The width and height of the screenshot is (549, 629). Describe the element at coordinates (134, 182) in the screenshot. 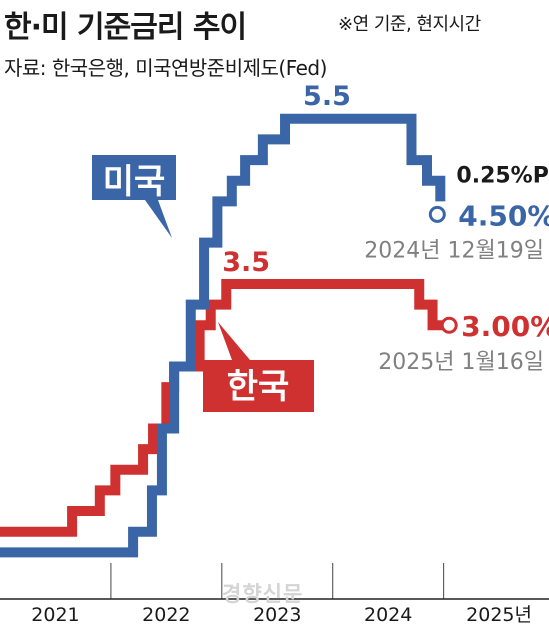

I see `us-callout-label: 미국` at that location.